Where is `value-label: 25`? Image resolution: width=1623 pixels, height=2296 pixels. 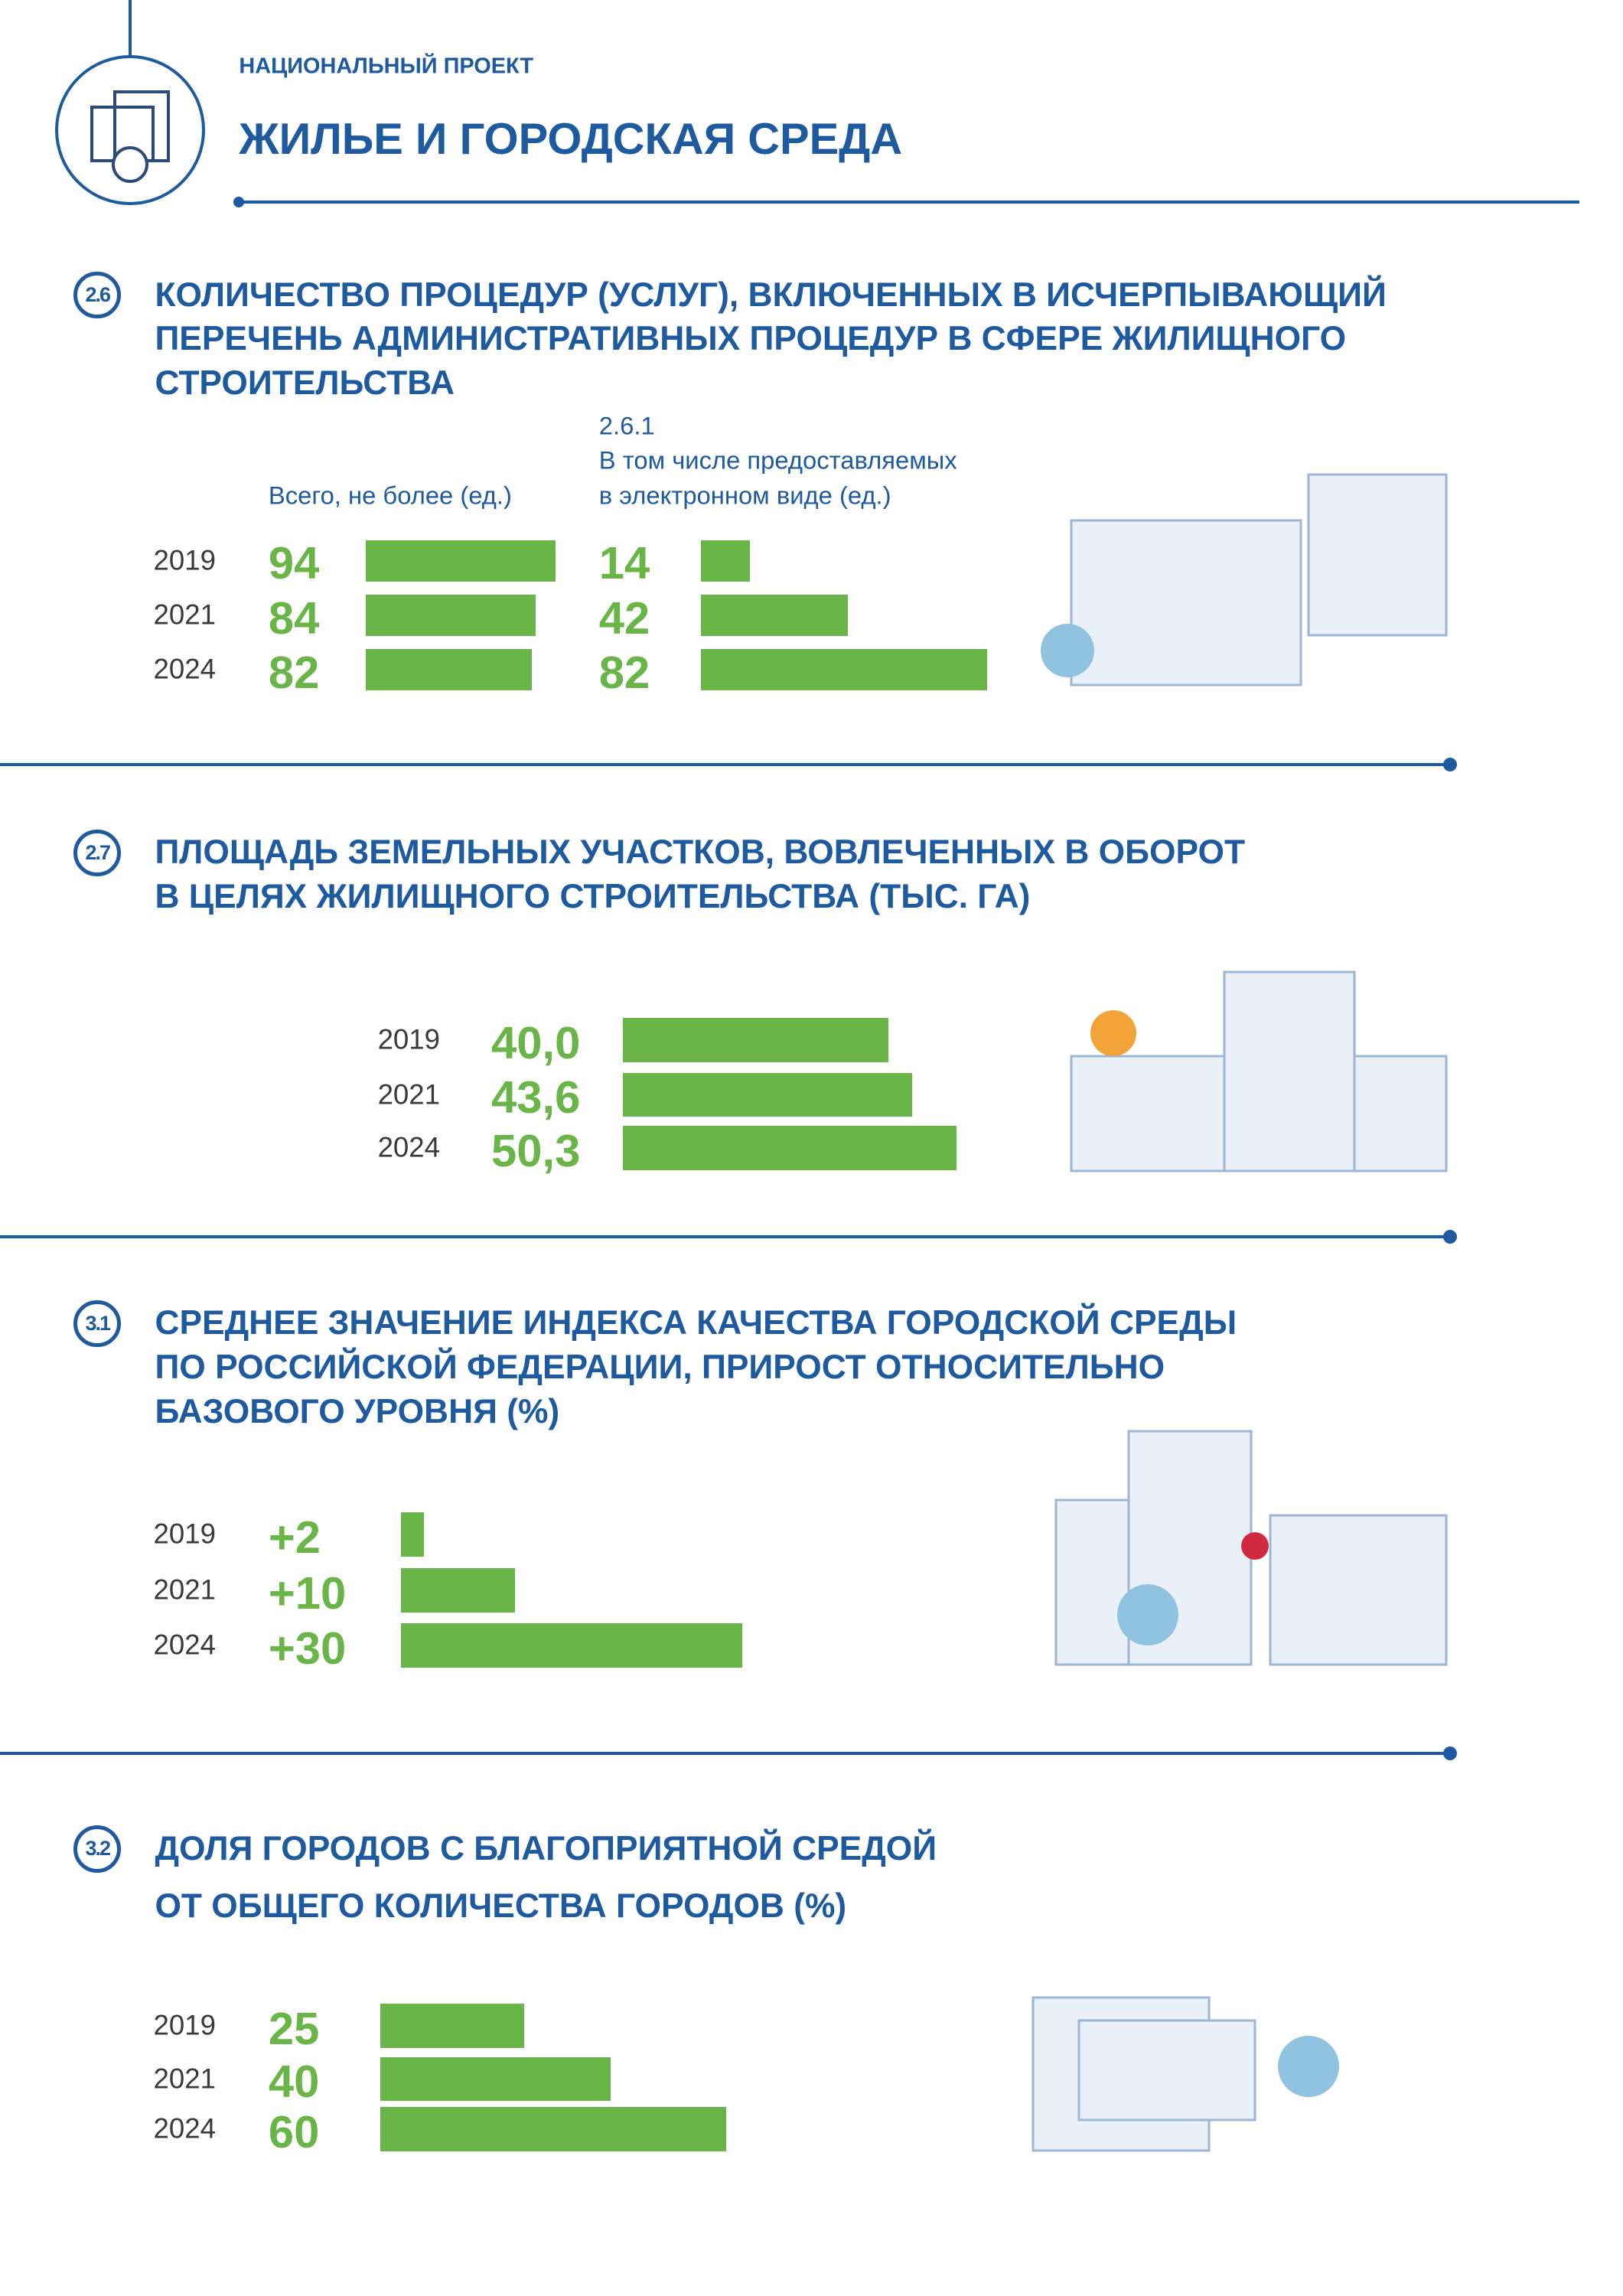
value-label: 25 is located at coordinates (294, 2029).